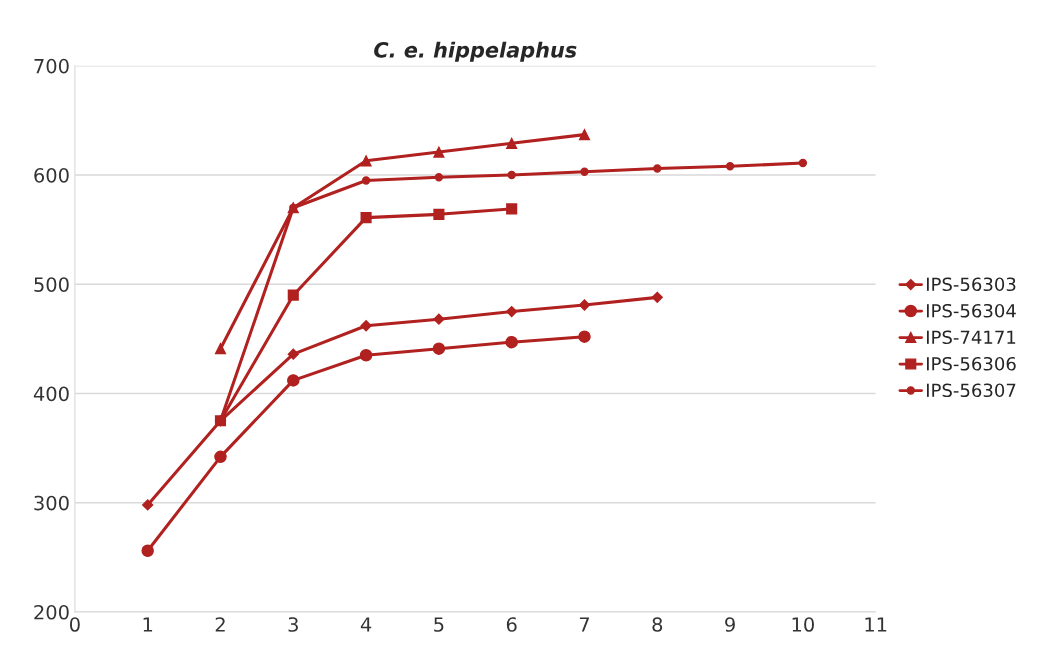 This screenshot has height=658, width=1040. Describe the element at coordinates (74, 624) in the screenshot. I see `x-tick-label: 0` at that location.